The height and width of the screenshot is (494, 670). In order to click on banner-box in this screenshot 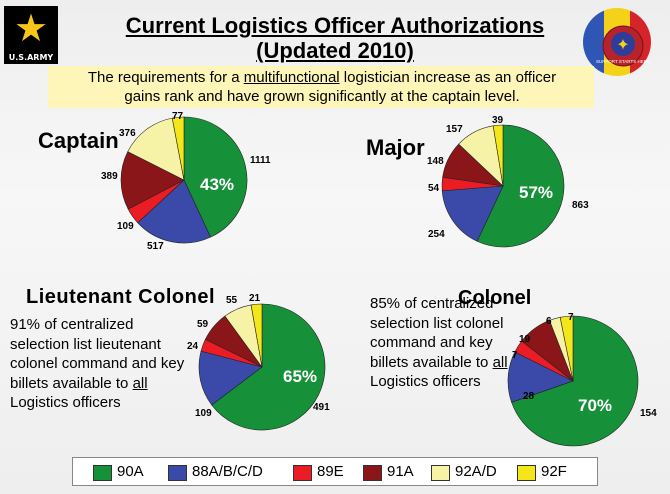, I will do `click(321, 87)`.